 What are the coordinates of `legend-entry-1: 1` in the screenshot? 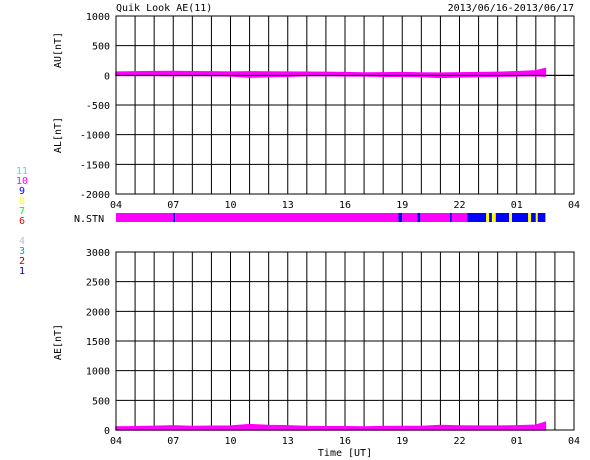 It's located at (22, 271).